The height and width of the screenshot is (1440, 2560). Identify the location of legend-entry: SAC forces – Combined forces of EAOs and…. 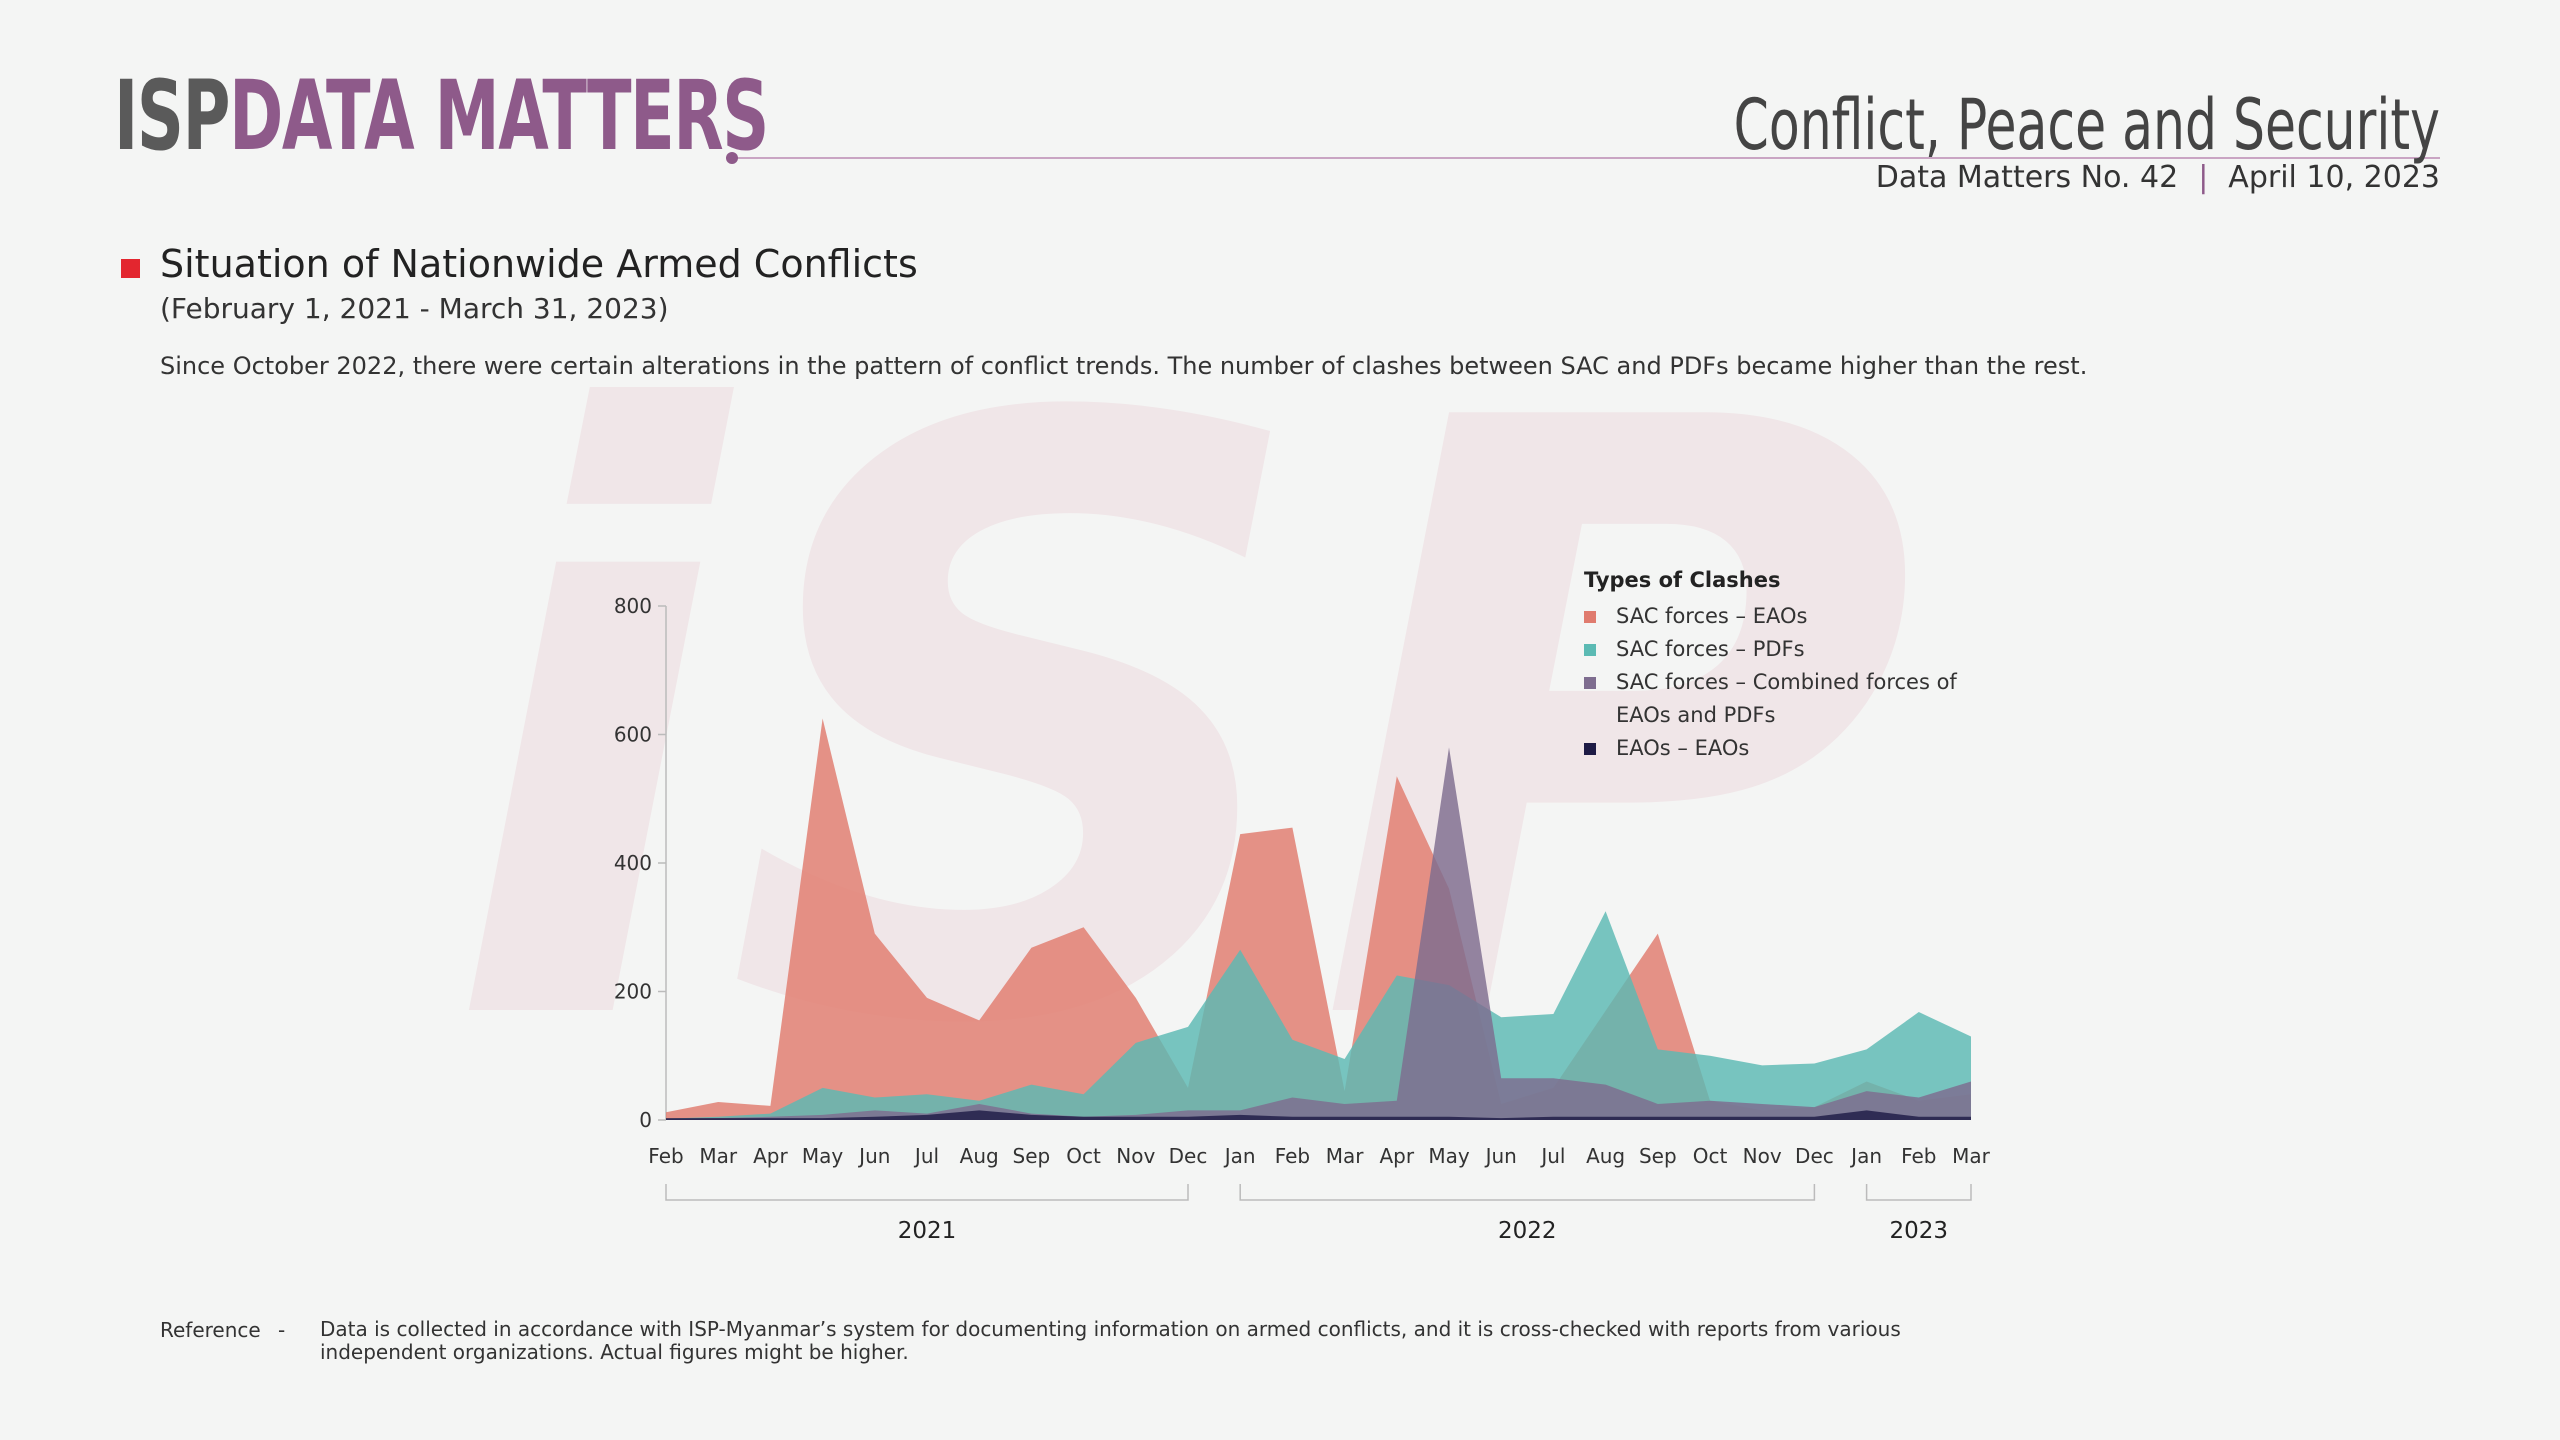
(1779, 699).